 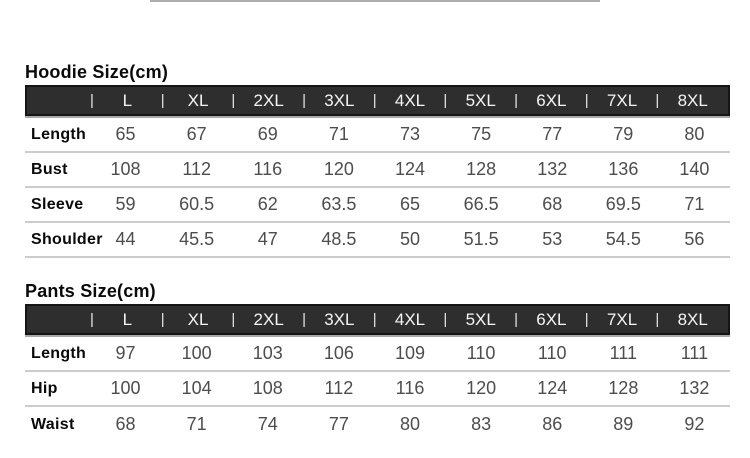 What do you see at coordinates (377, 205) in the screenshot?
I see `table-row: Sleeve 59 60.5 62 63.5 65 66.5 68 69.5 71` at bounding box center [377, 205].